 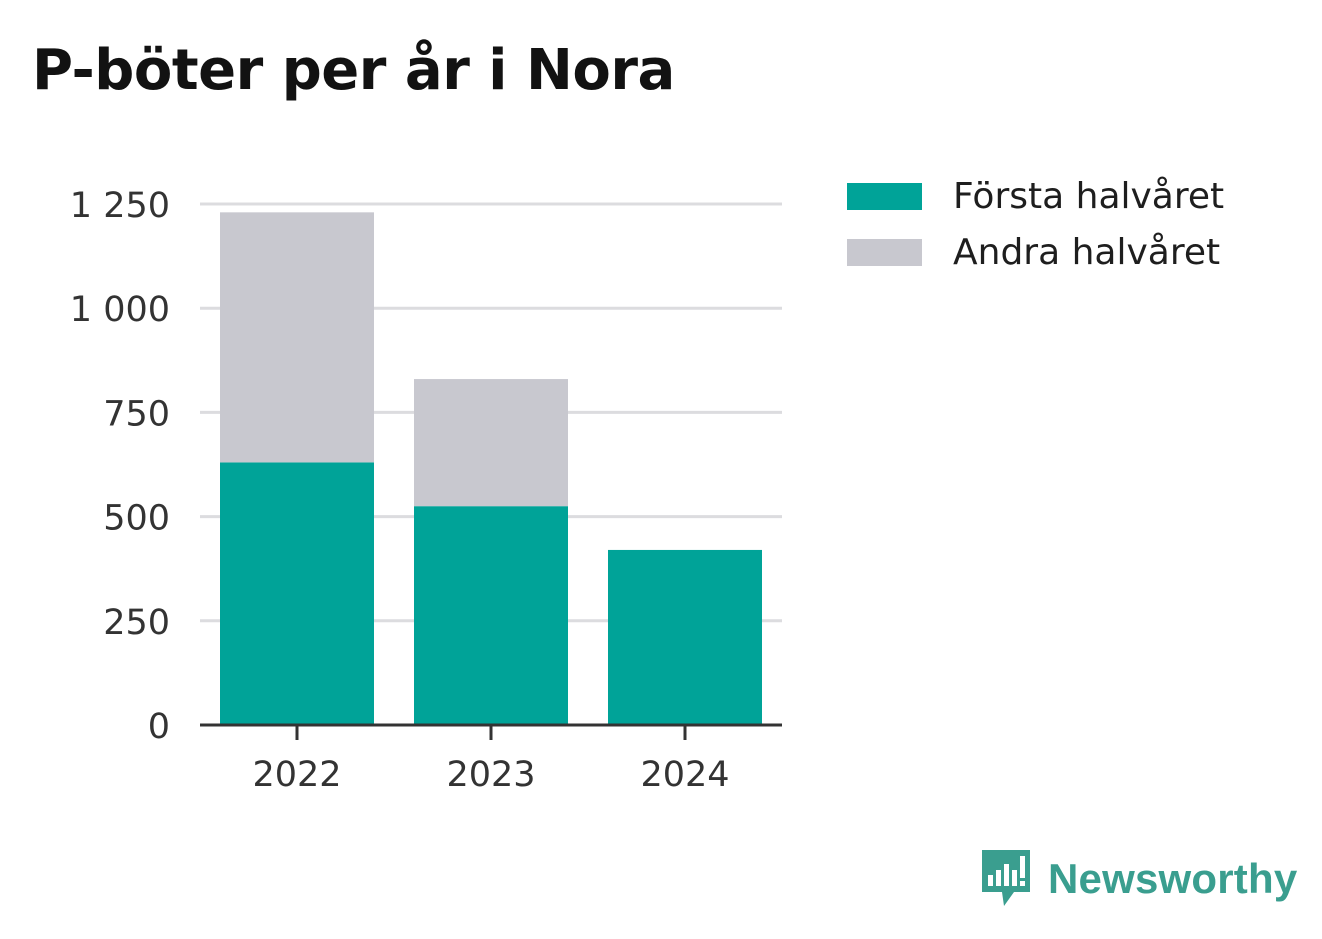 I want to click on y-axis-tick-labels: 0 250 500 750 1 000 1 250, so click(x=120, y=466).